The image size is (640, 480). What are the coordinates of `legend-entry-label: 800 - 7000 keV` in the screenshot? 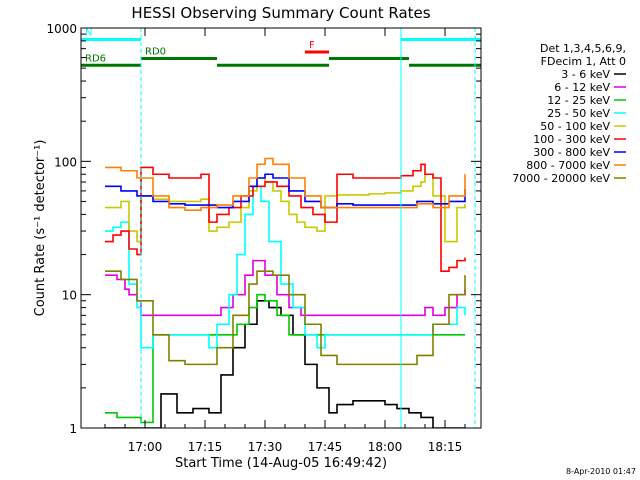 It's located at (568, 165).